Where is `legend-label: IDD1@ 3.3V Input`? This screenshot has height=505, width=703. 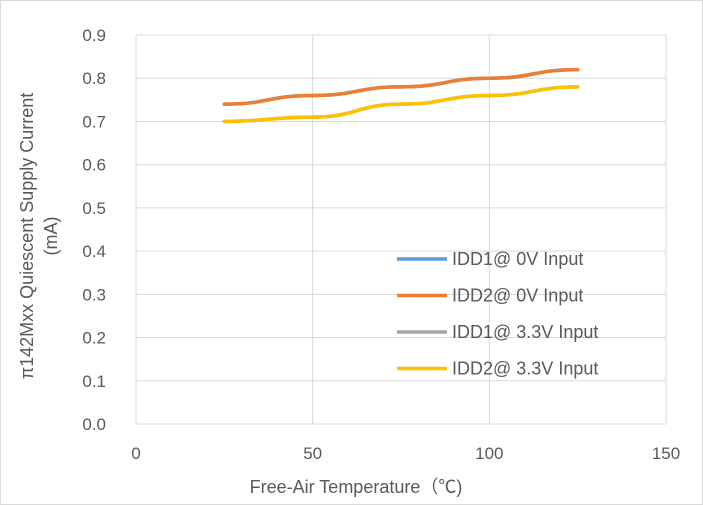
legend-label: IDD1@ 3.3V Input is located at coordinates (525, 332).